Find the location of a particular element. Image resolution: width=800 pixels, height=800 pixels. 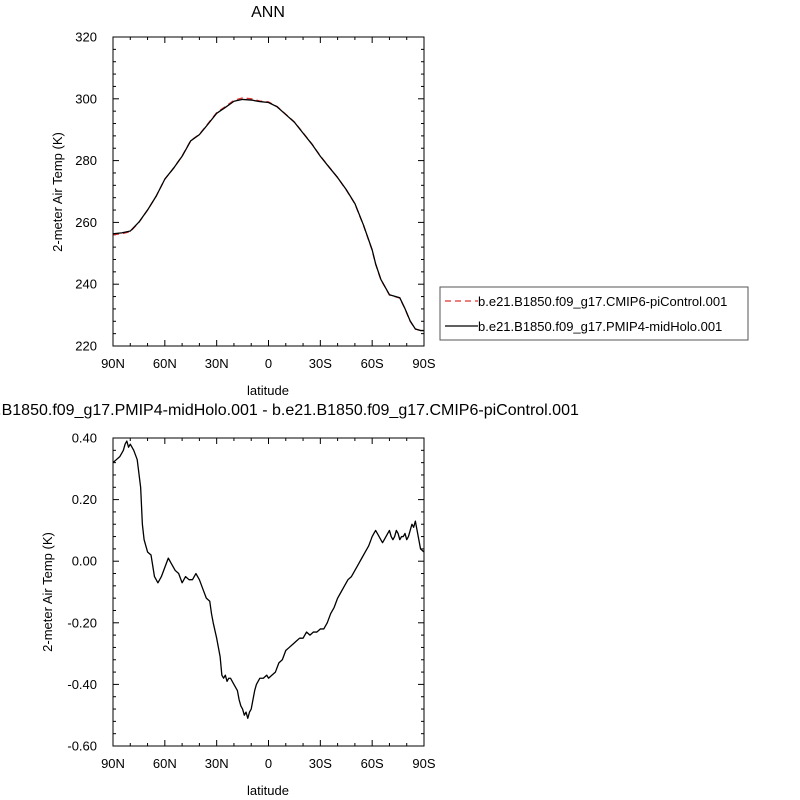

difference-chart-x-tick-label: 60N is located at coordinates (165, 763).